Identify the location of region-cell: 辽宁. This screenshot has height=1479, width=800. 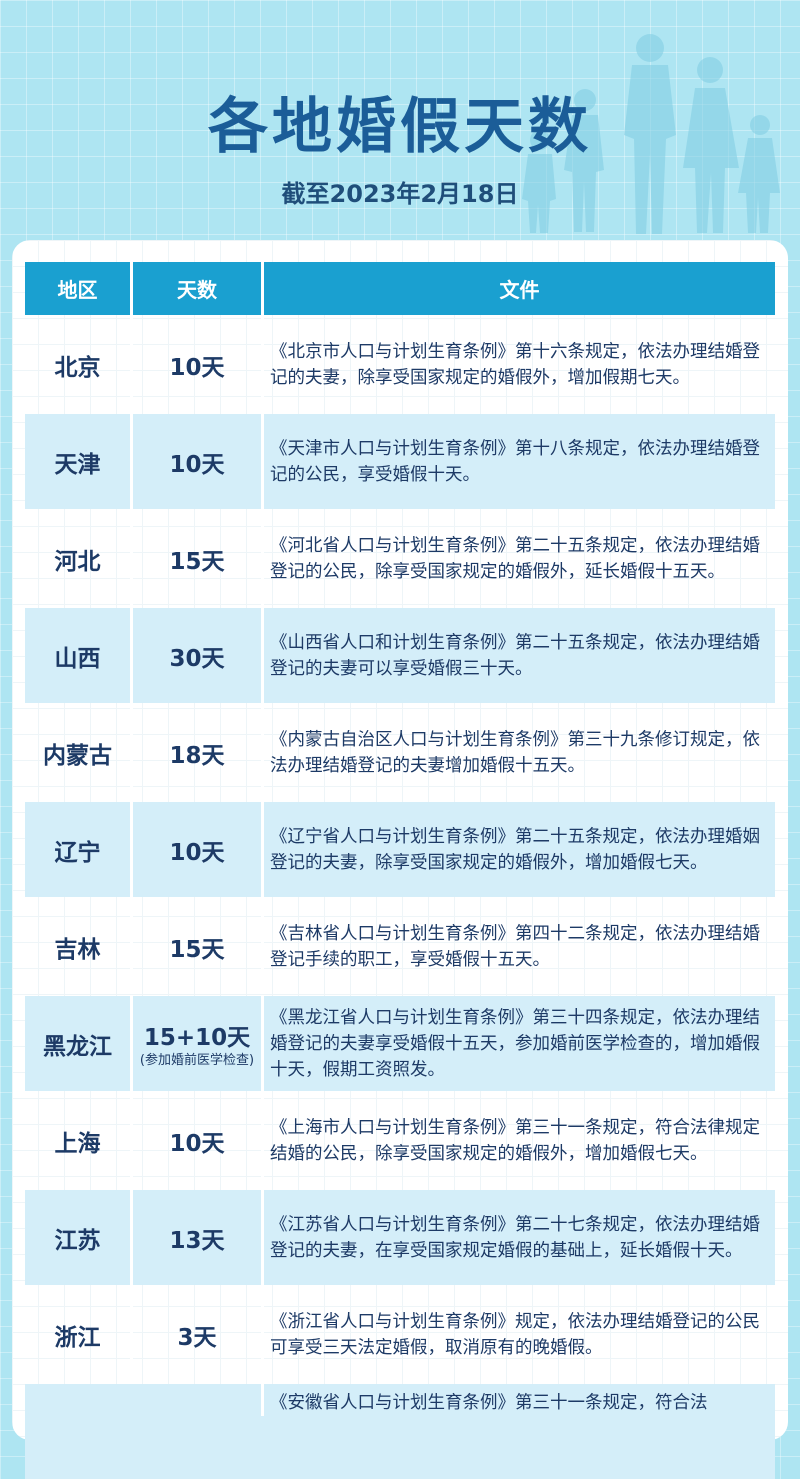
(77, 852).